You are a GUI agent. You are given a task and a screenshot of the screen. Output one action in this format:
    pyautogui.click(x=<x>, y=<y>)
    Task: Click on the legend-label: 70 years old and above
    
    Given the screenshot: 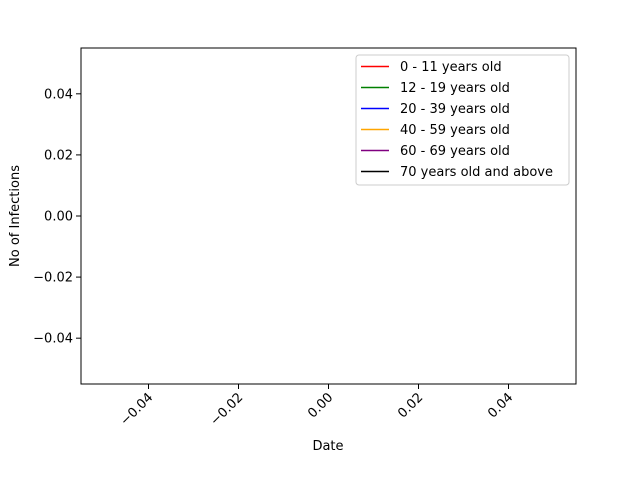 What is the action you would take?
    pyautogui.click(x=476, y=172)
    